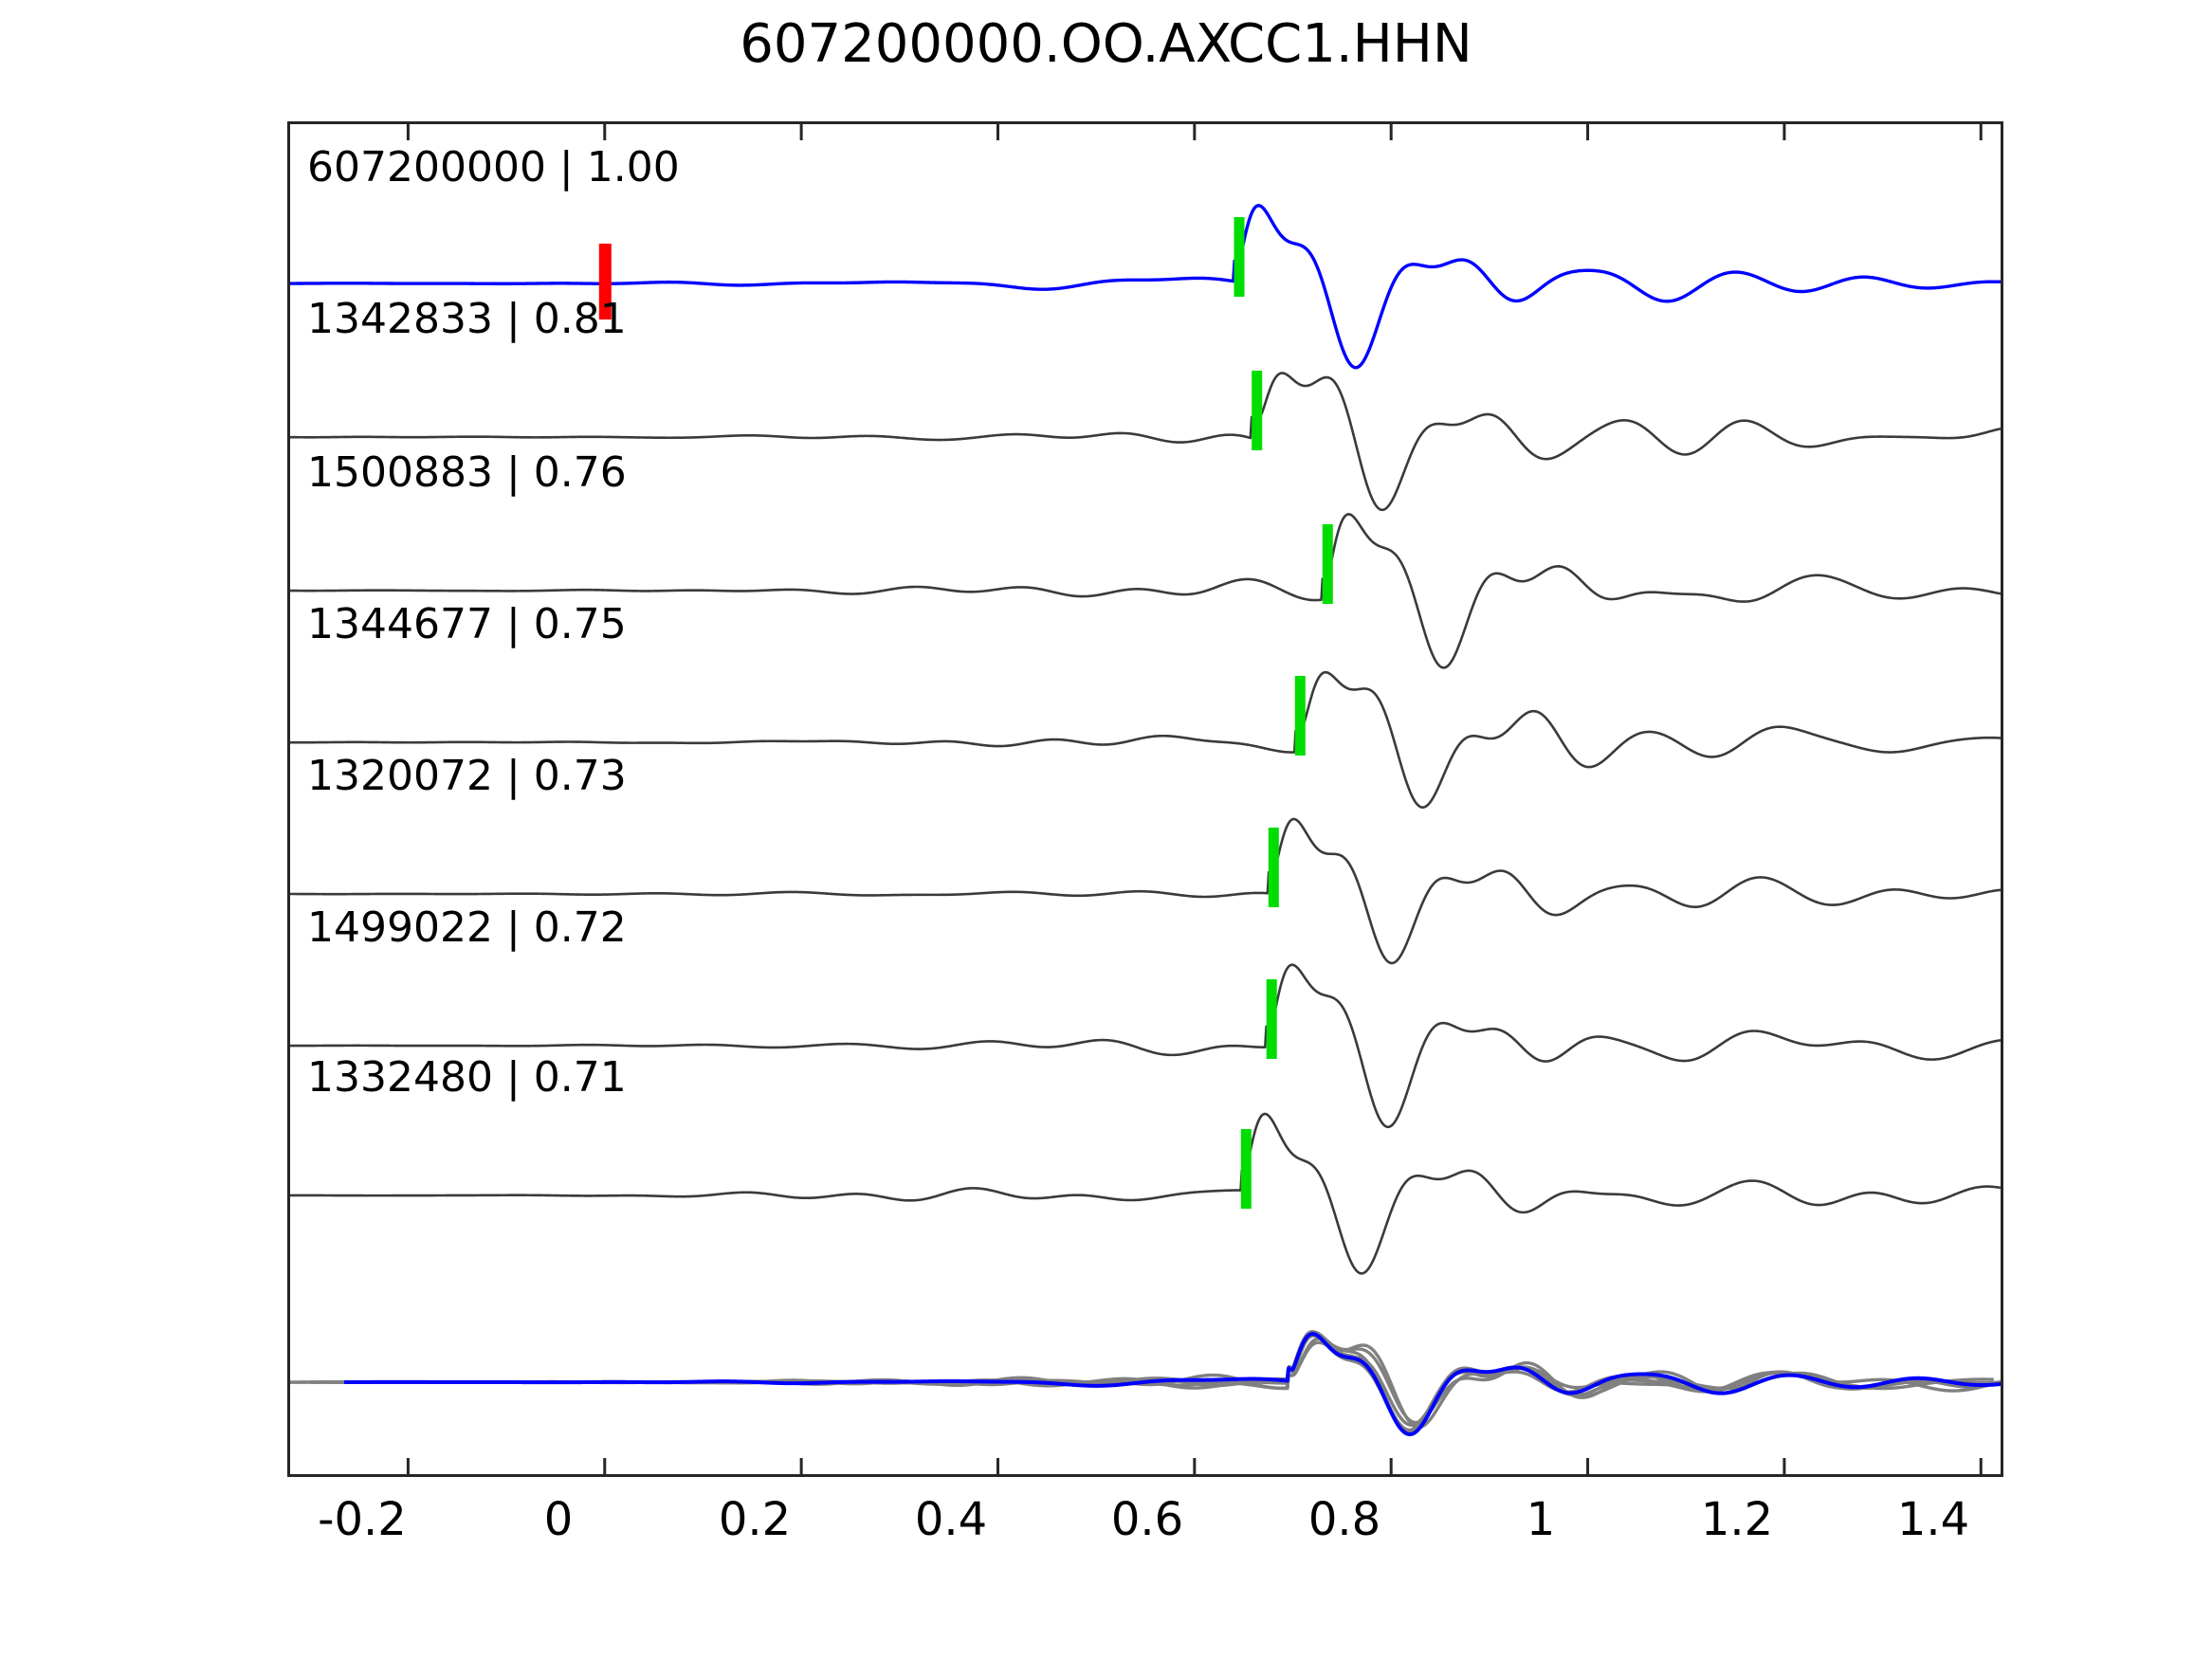 The width and height of the screenshot is (2212, 1659). I want to click on page-title: 607200000.OO.AXCC1.HHN, so click(1106, 44).